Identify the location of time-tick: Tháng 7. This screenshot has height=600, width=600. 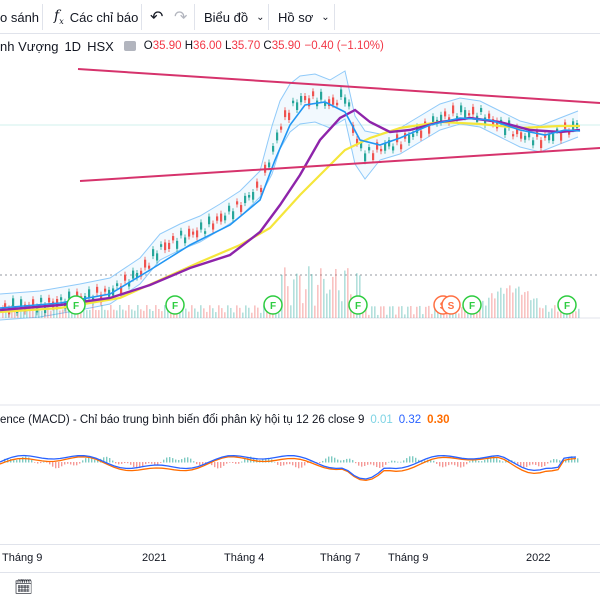
(340, 558).